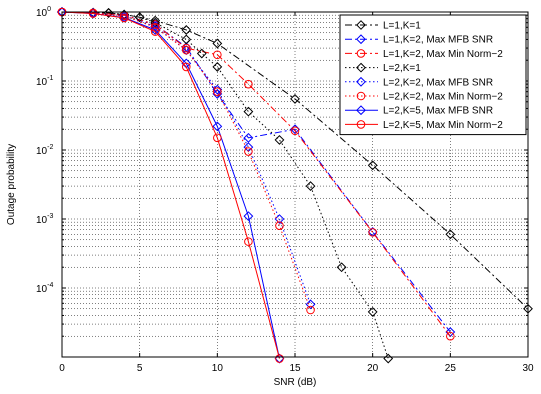  I want to click on legend-entry: L=2,K=2, Max Min Norm−2, so click(424, 97).